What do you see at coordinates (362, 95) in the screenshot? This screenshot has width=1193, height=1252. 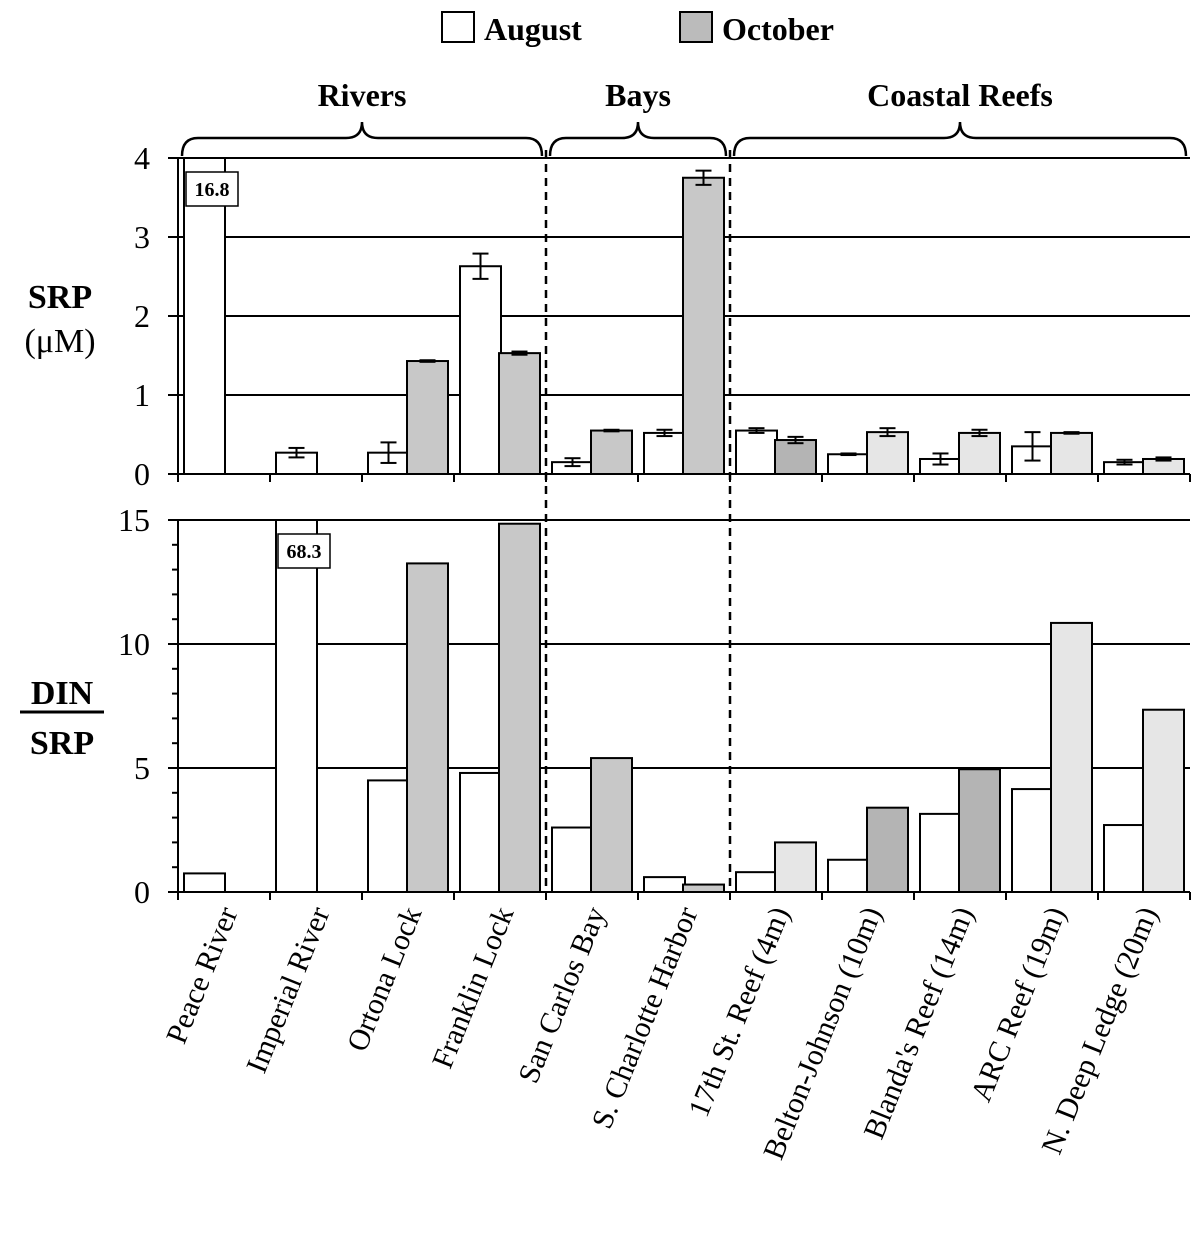 I see `group-label: Rivers` at bounding box center [362, 95].